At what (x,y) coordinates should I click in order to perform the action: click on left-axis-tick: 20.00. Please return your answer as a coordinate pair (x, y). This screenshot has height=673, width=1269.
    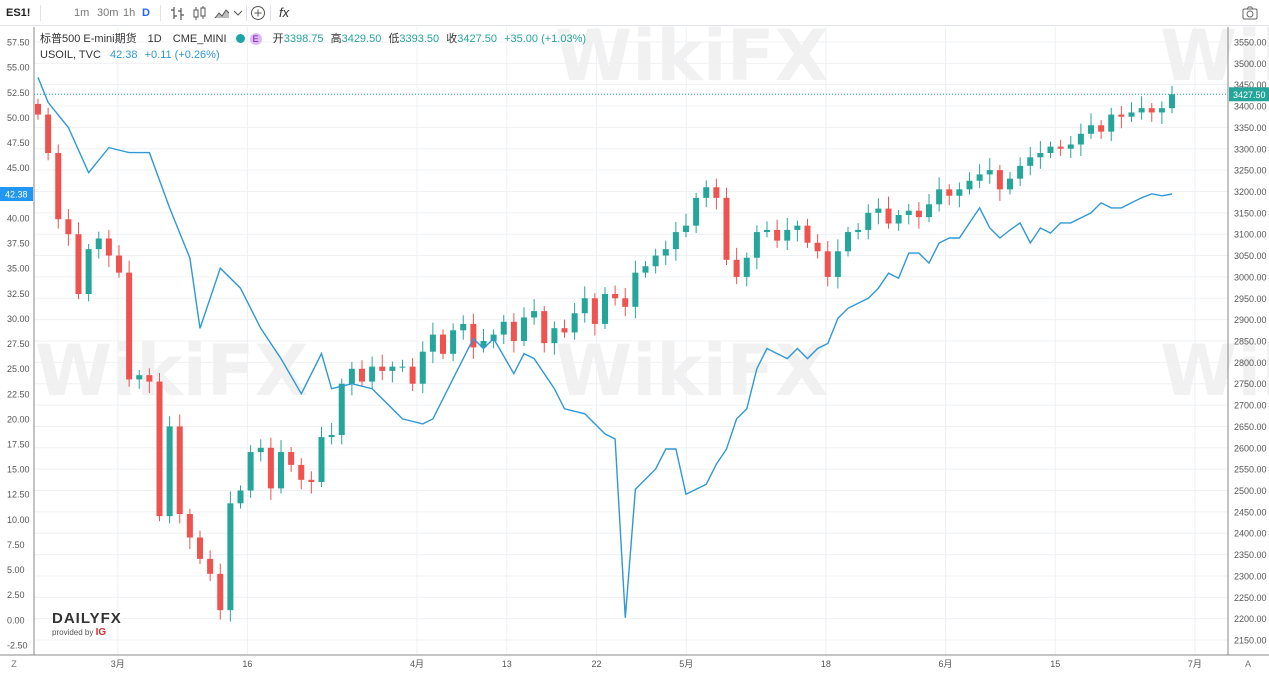
    Looking at the image, I should click on (18, 419).